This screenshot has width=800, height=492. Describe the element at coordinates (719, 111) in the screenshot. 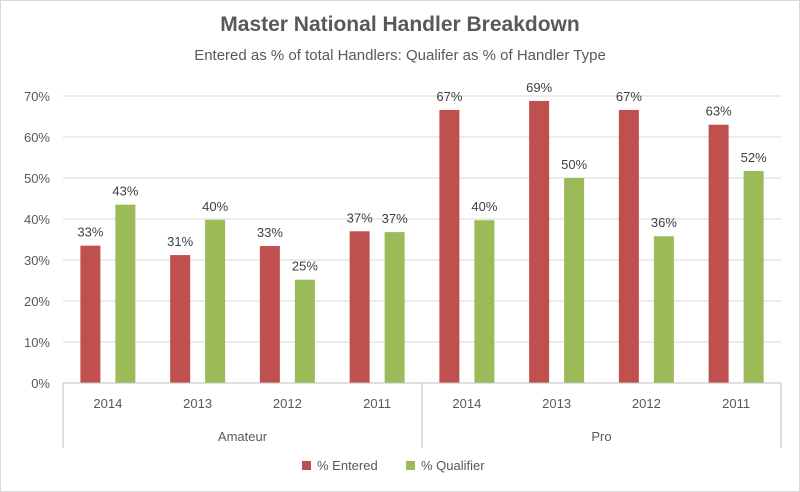

I see `data-label: 63%` at that location.